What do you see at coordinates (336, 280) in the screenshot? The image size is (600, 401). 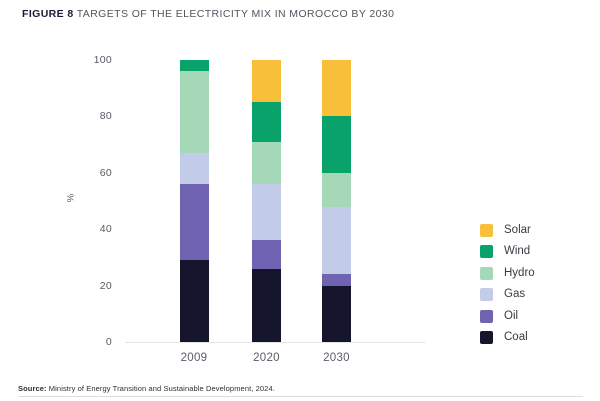 I see `bar-segment-2030-oil` at bounding box center [336, 280].